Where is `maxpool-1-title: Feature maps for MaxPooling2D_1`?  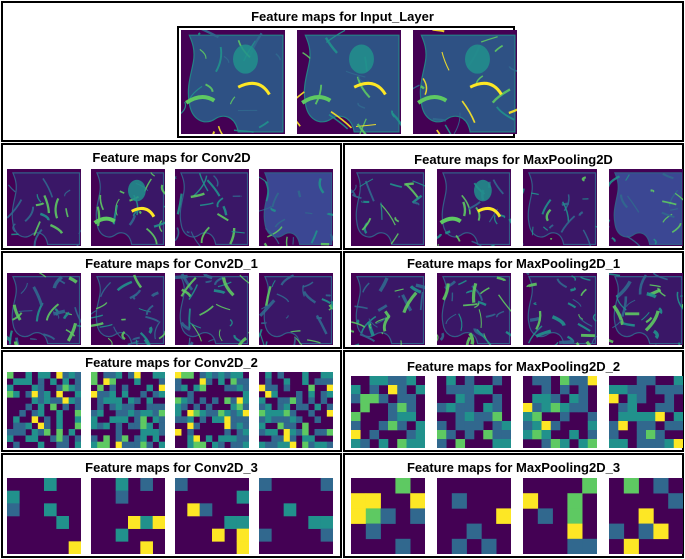 maxpool-1-title: Feature maps for MaxPooling2D_1 is located at coordinates (513, 263).